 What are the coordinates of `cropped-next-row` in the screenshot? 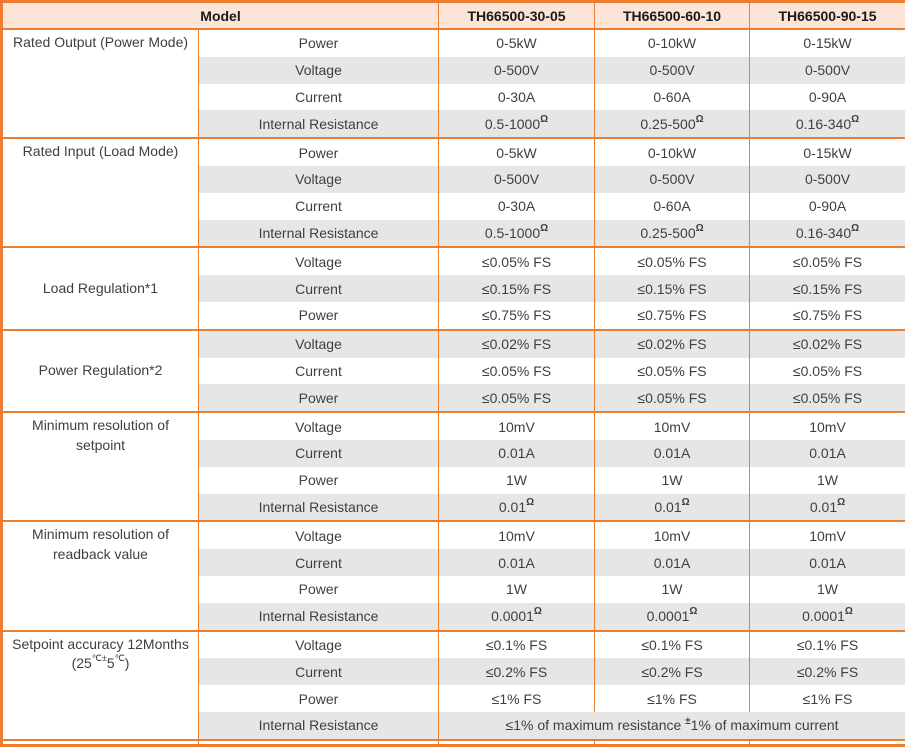 It's located at (453, 743).